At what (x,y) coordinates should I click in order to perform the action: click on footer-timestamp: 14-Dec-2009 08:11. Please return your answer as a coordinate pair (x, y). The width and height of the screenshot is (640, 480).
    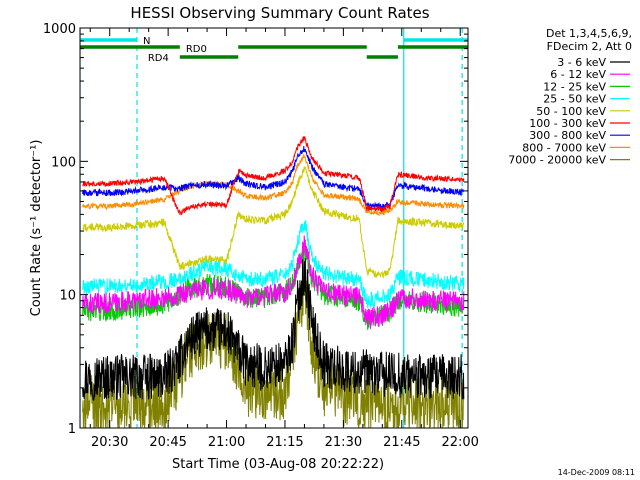
    Looking at the image, I should click on (596, 472).